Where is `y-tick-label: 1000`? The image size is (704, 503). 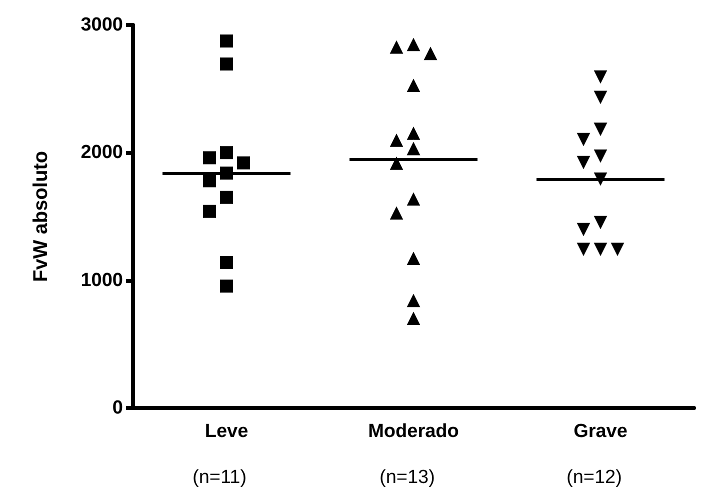
y-tick-label: 1000 is located at coordinates (101, 280).